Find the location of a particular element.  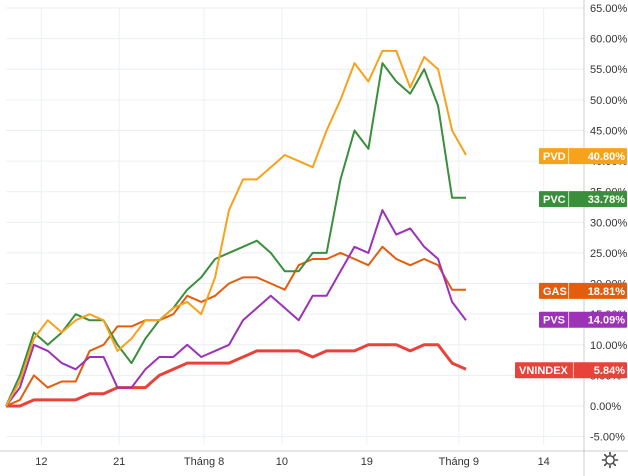

y-tick-label: 10.00% is located at coordinates (609, 346).